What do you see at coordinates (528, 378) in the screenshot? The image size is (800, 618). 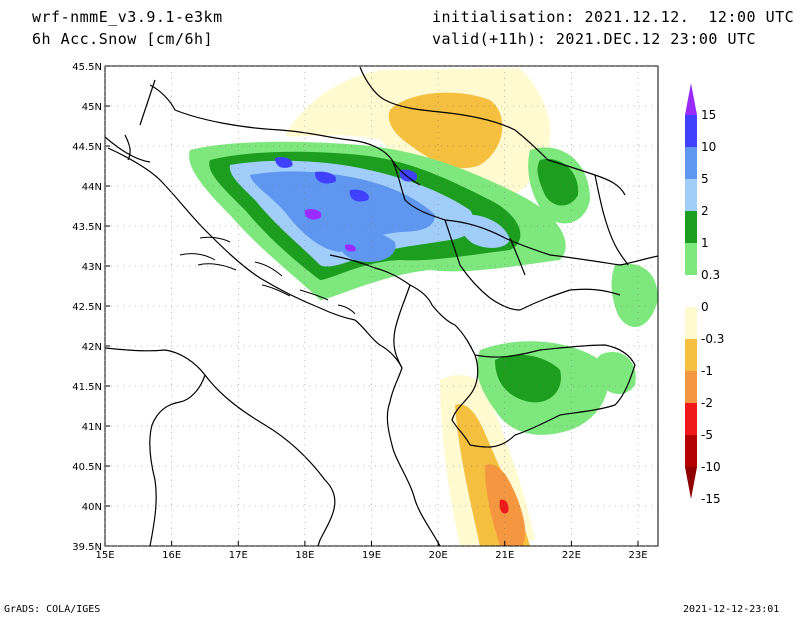 I see `snow-area-dark-south` at bounding box center [528, 378].